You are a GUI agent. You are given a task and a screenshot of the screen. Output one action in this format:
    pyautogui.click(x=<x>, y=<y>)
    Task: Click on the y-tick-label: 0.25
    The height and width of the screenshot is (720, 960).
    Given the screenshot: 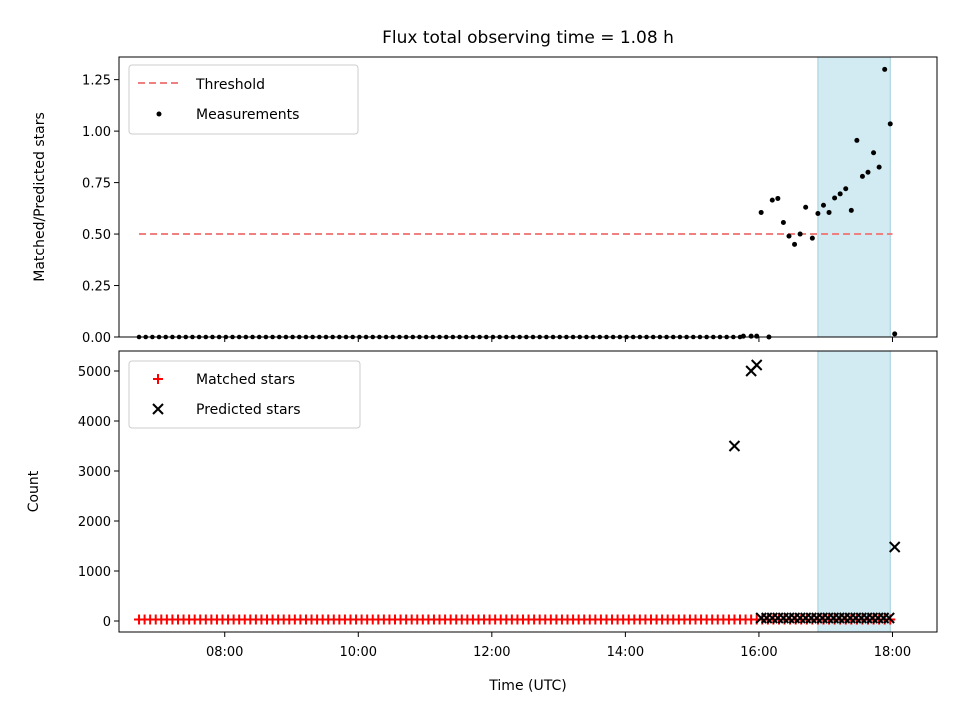 What is the action you would take?
    pyautogui.click(x=96, y=287)
    